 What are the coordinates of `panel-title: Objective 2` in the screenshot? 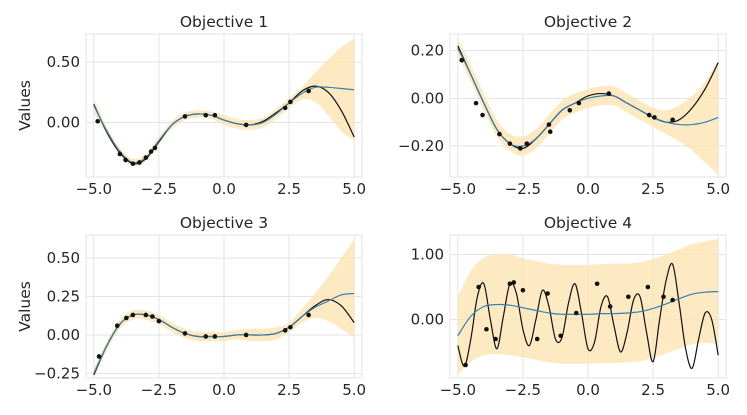 It's located at (588, 22).